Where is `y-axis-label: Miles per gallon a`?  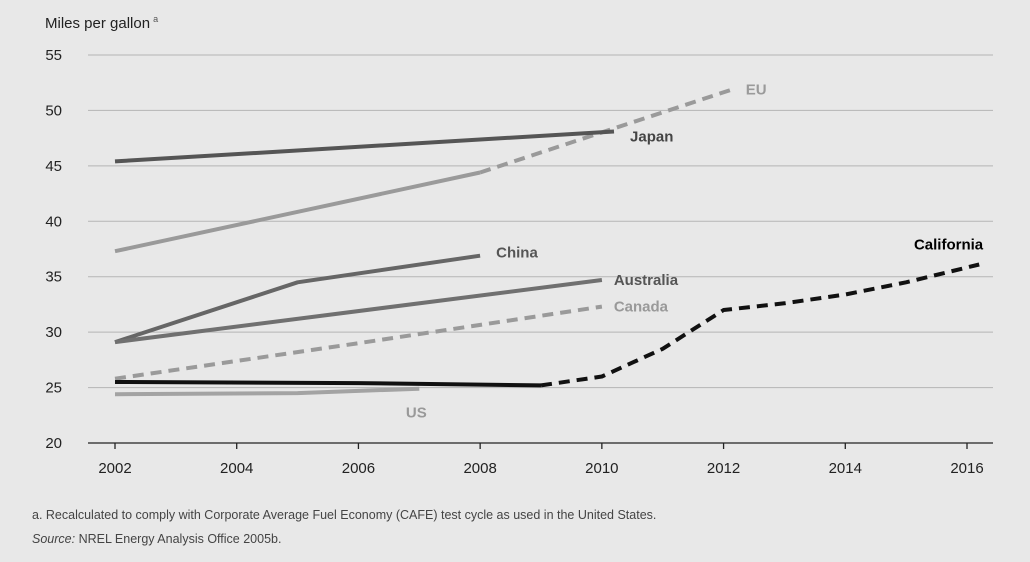 y-axis-label: Miles per gallon a is located at coordinates (101, 23).